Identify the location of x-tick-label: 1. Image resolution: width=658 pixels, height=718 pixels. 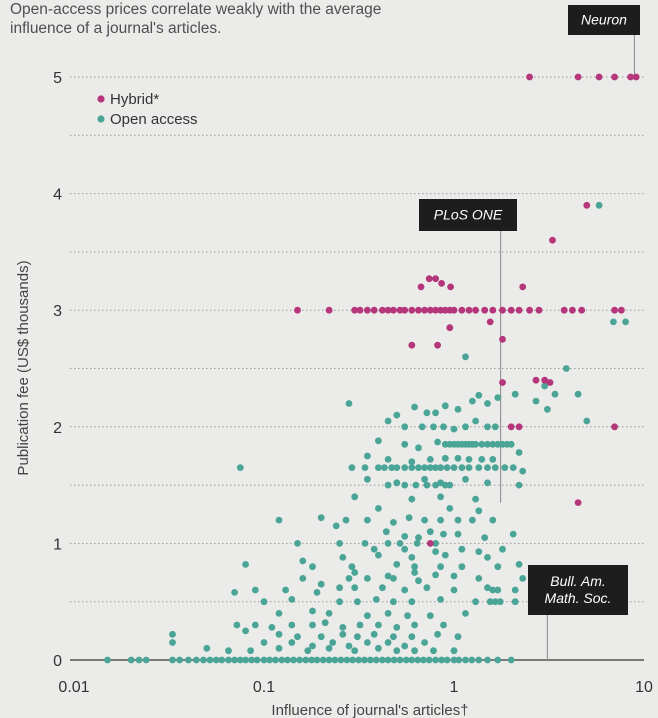
(454, 687).